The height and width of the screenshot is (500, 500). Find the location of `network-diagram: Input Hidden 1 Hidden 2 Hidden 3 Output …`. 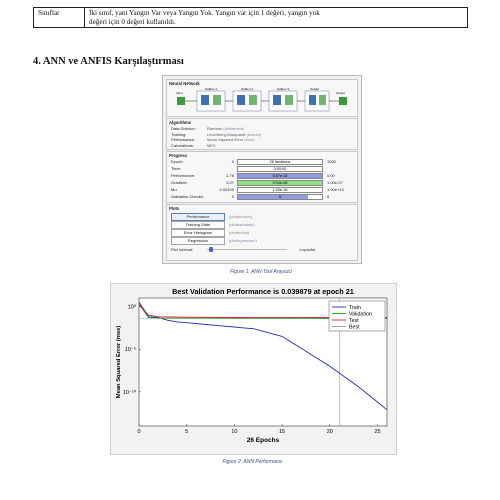

network-diagram: Input Hidden 1 Hidden 2 Hidden 3 Output … is located at coordinates (261, 99).